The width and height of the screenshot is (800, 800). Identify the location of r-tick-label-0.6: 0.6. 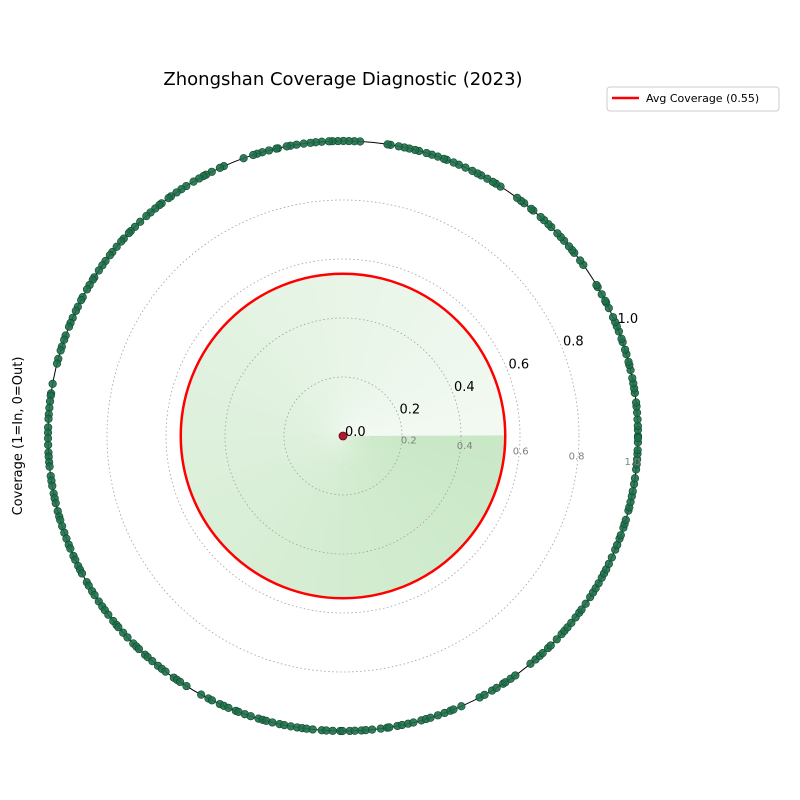
(519, 364).